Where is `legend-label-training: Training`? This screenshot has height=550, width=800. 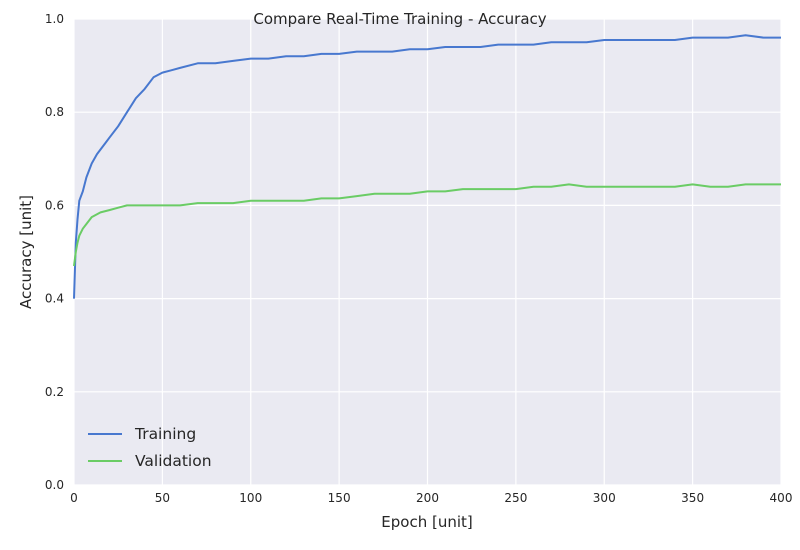 legend-label-training: Training is located at coordinates (165, 434).